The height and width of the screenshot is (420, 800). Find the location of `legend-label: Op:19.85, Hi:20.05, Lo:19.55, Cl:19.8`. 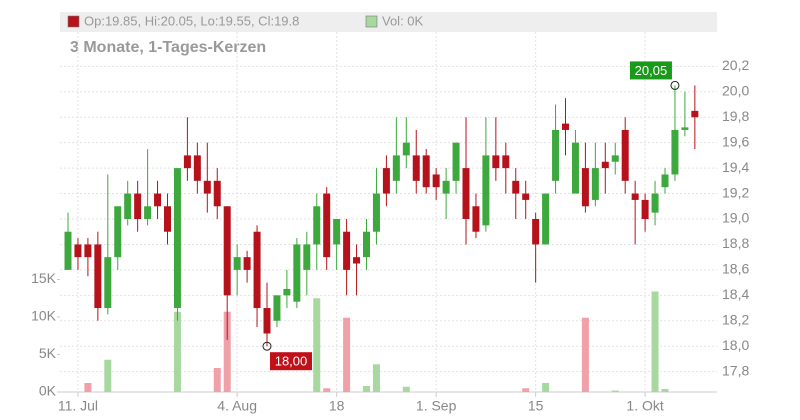

legend-label: Op:19.85, Hi:20.05, Lo:19.55, Cl:19.8 is located at coordinates (191, 20).